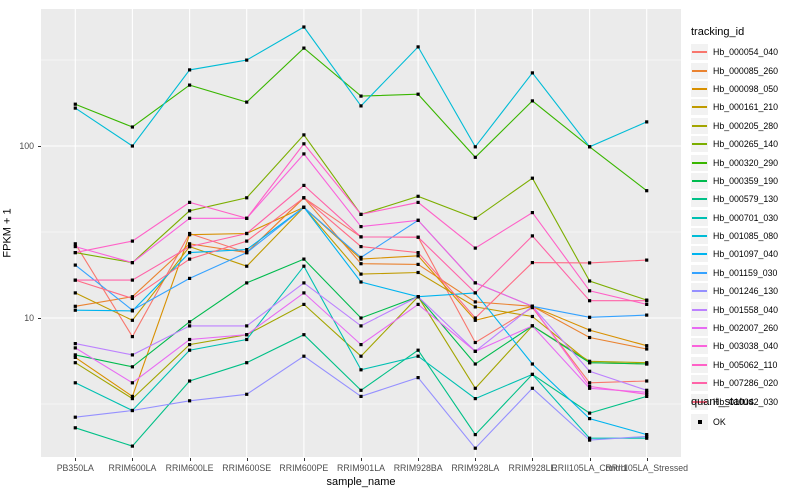 The height and width of the screenshot is (500, 800). What do you see at coordinates (718, 32) in the screenshot?
I see `legend-title: tracking_id` at bounding box center [718, 32].